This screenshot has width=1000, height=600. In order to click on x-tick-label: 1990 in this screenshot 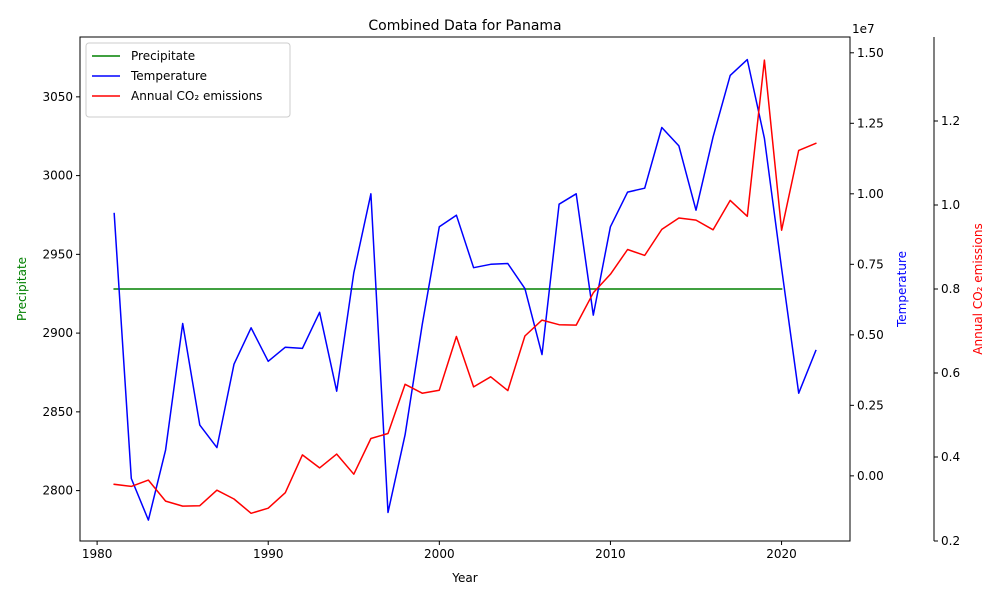, I will do `click(268, 554)`.